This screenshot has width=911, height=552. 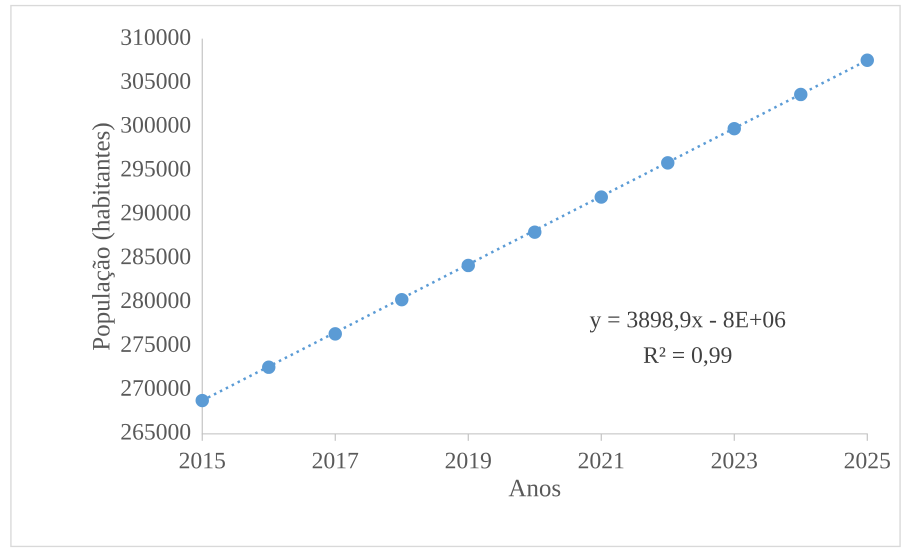 What do you see at coordinates (155, 124) in the screenshot?
I see `y-tick-label: 300000` at bounding box center [155, 124].